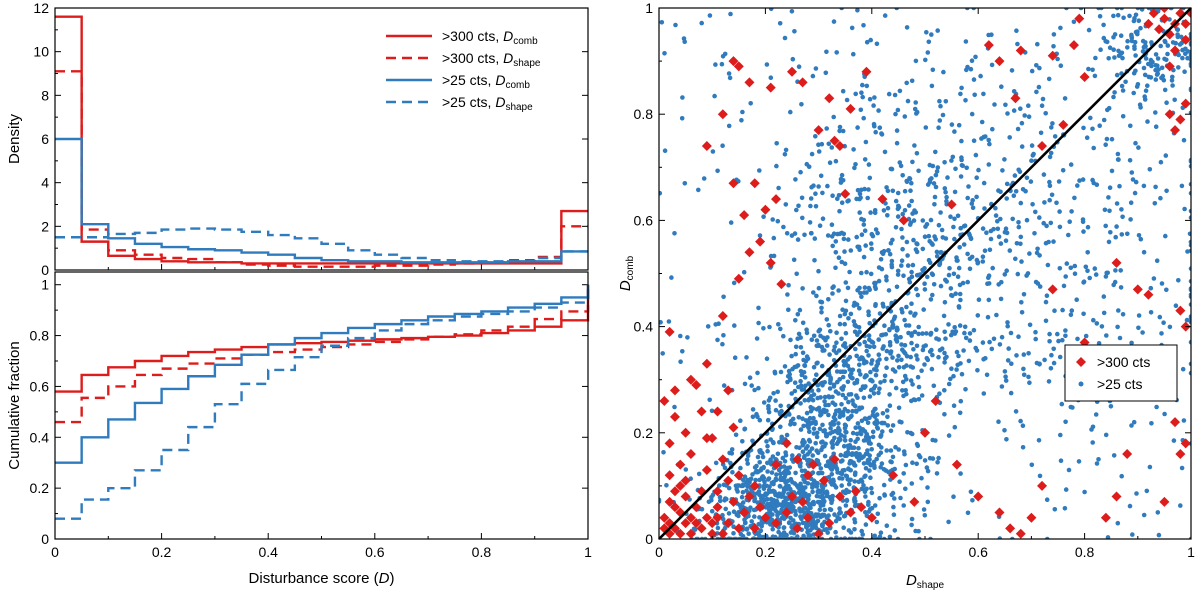  Describe the element at coordinates (45, 139) in the screenshot. I see `density-ytick-label: 6` at that location.